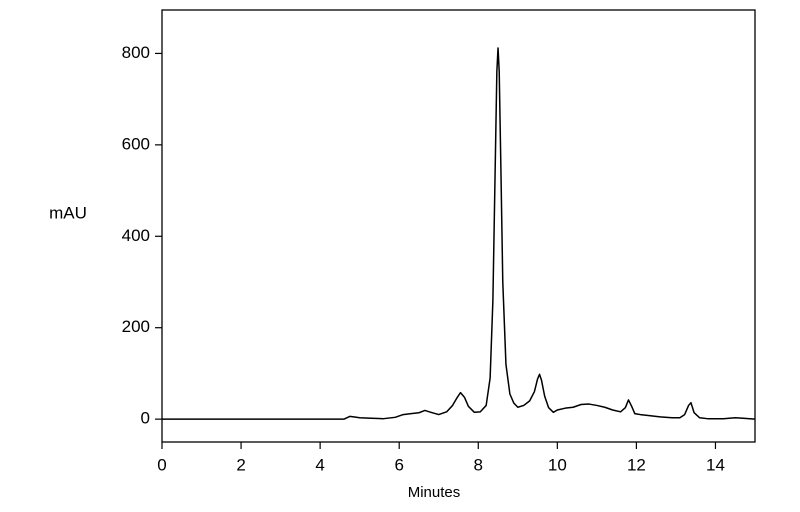  What do you see at coordinates (161, 464) in the screenshot?
I see `x-tick-label: 0` at bounding box center [161, 464].